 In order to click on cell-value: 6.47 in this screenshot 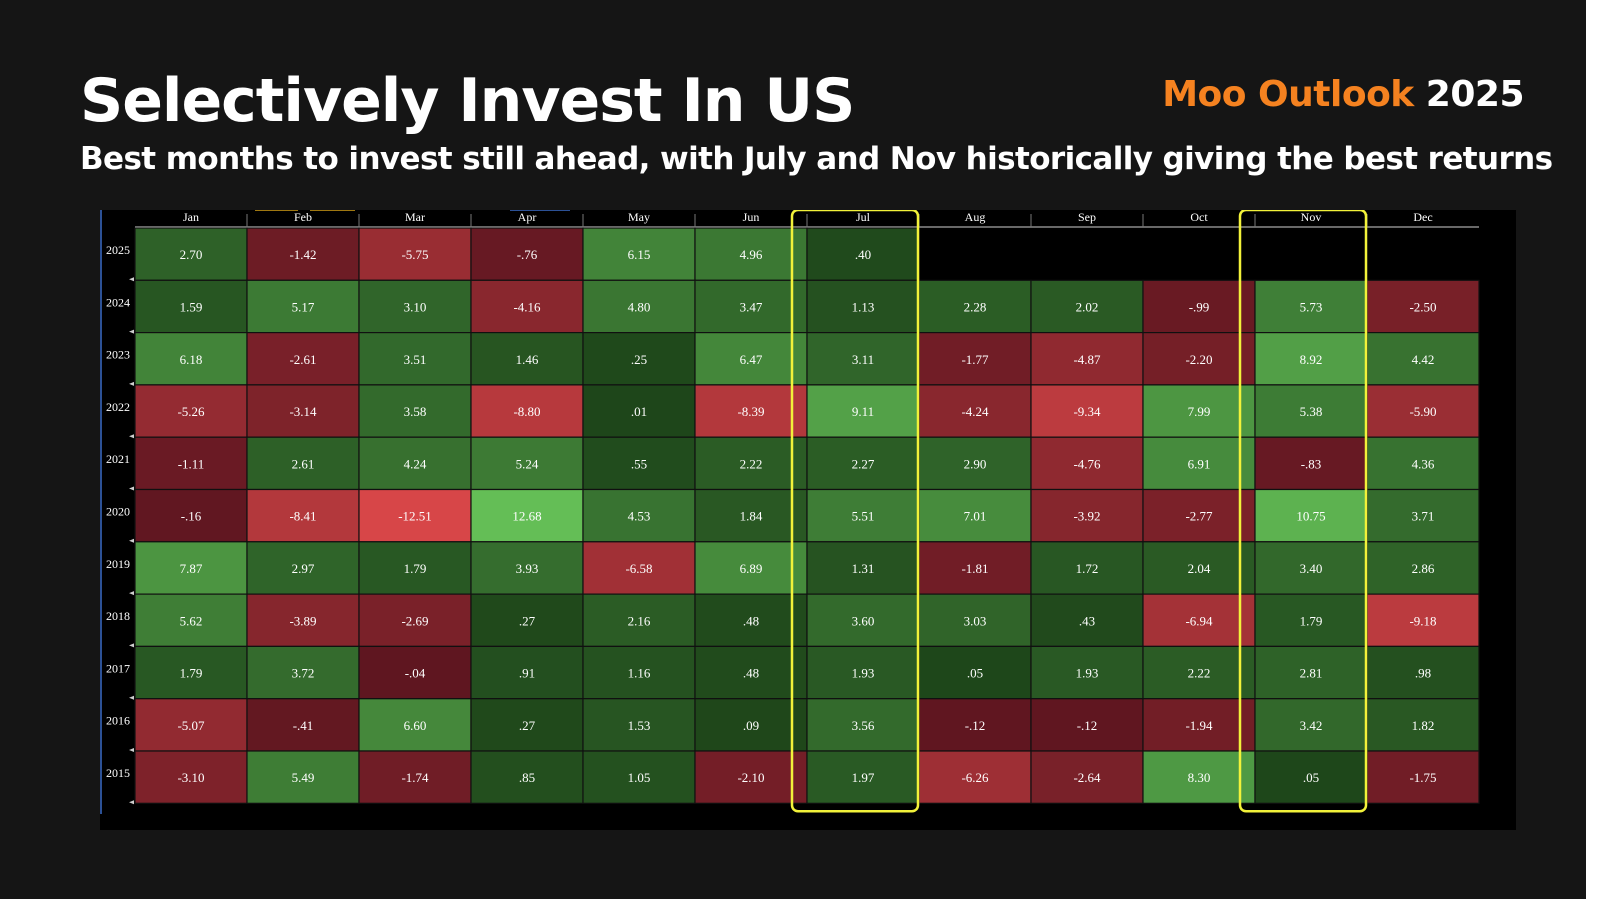, I will do `click(751, 359)`.